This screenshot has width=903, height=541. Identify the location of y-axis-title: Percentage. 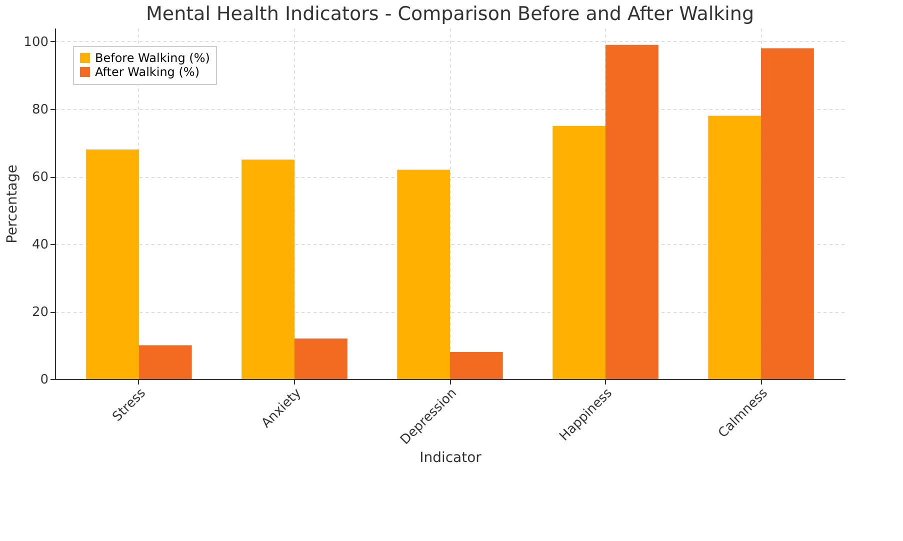
(12, 204).